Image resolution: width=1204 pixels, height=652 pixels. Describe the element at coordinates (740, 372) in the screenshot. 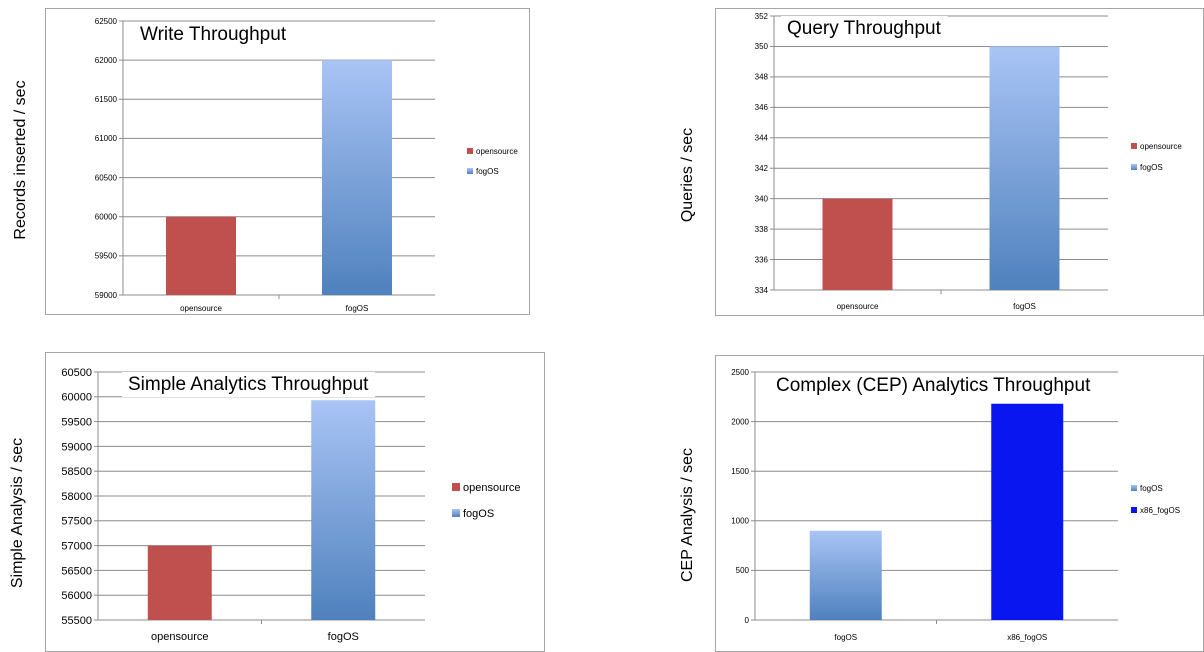

I see `y-tick-label: 2500` at that location.